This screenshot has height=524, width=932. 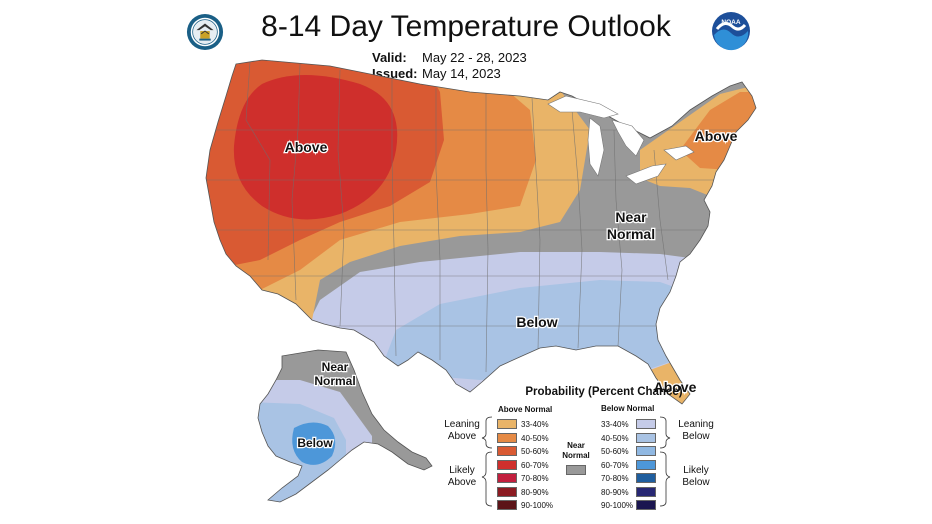 What do you see at coordinates (615, 492) in the screenshot?
I see `legend-below-label-5: 80-90%` at bounding box center [615, 492].